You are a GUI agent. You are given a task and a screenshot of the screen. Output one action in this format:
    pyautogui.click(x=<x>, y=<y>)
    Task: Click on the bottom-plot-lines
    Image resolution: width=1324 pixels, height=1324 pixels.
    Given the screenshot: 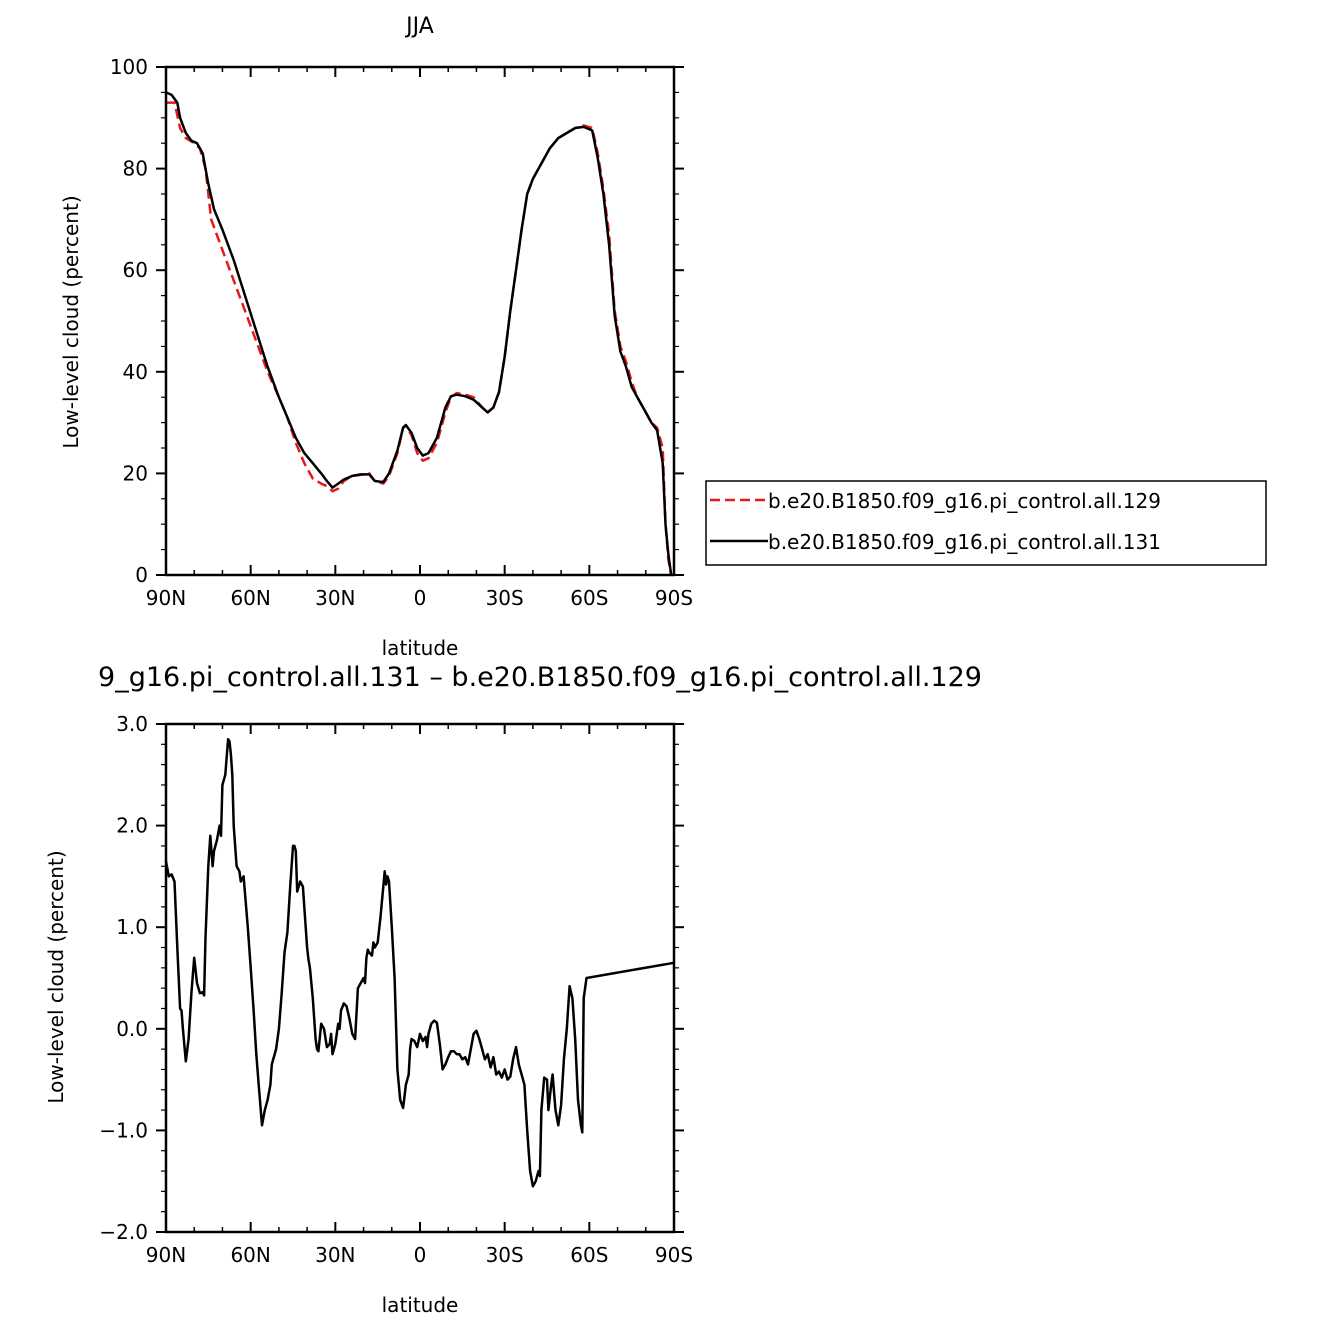 What is the action you would take?
    pyautogui.click(x=419, y=962)
    